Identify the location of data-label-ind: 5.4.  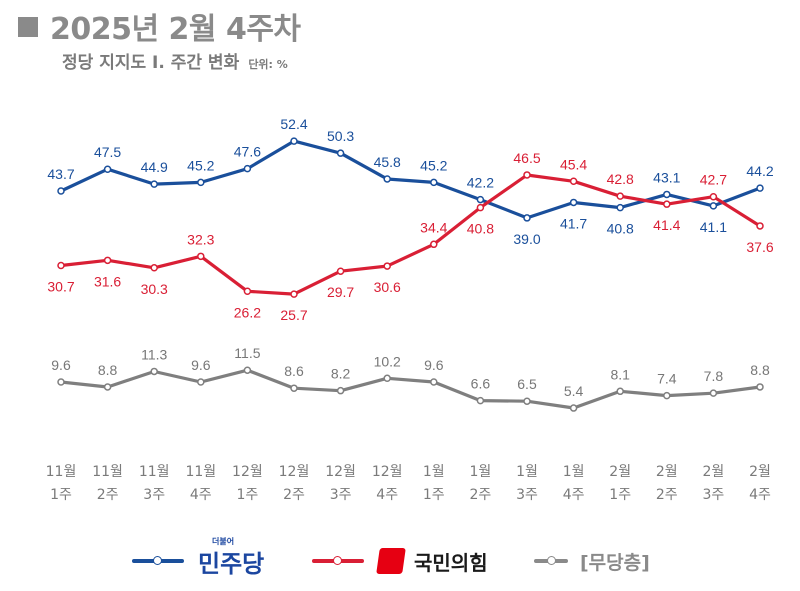
(574, 391).